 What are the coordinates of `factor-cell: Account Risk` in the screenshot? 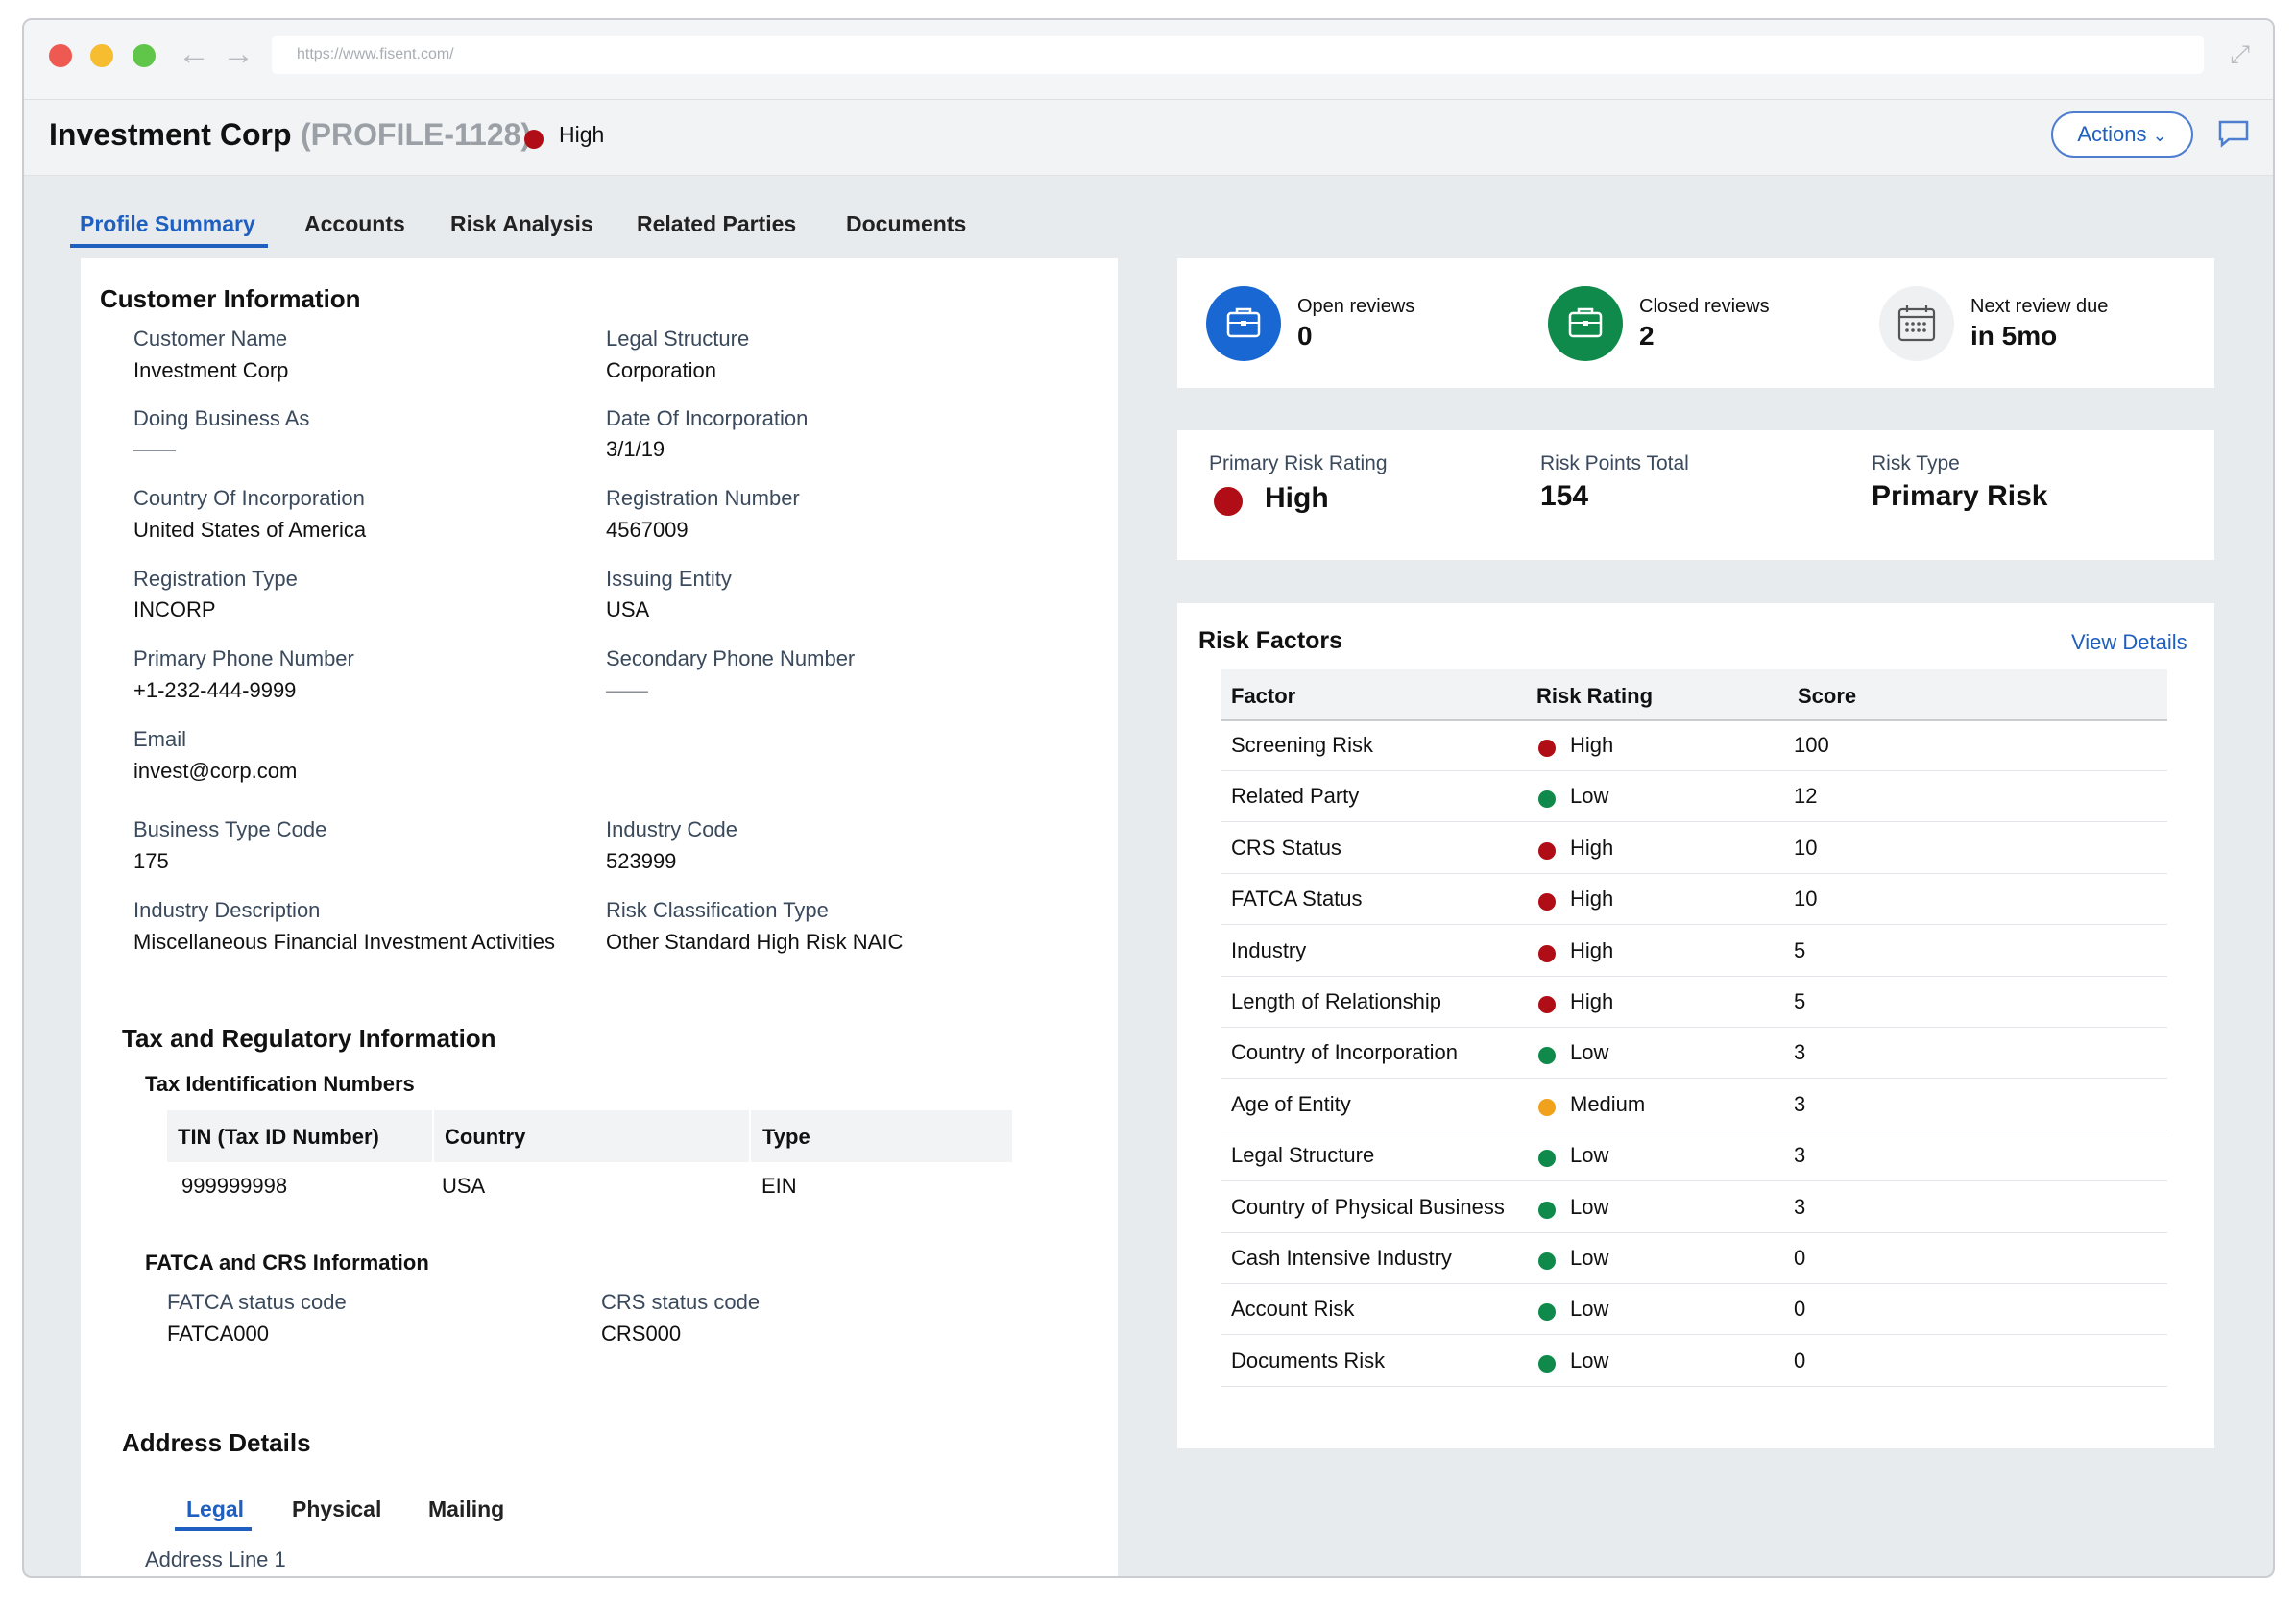 It's located at (1293, 1309).